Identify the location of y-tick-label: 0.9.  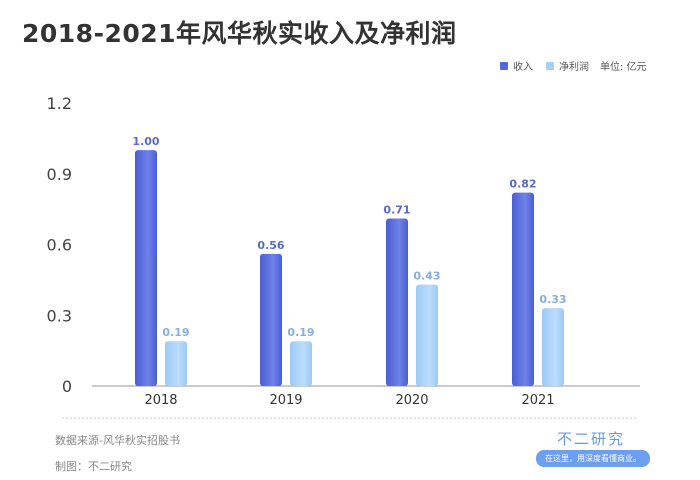
(59, 174).